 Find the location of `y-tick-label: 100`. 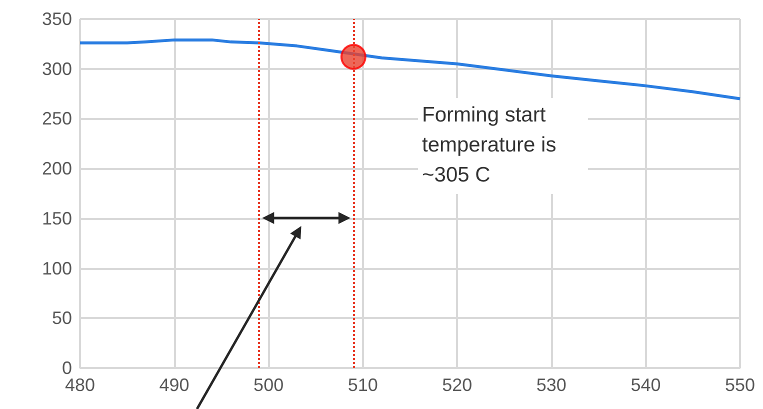

y-tick-label: 100 is located at coordinates (57, 268).